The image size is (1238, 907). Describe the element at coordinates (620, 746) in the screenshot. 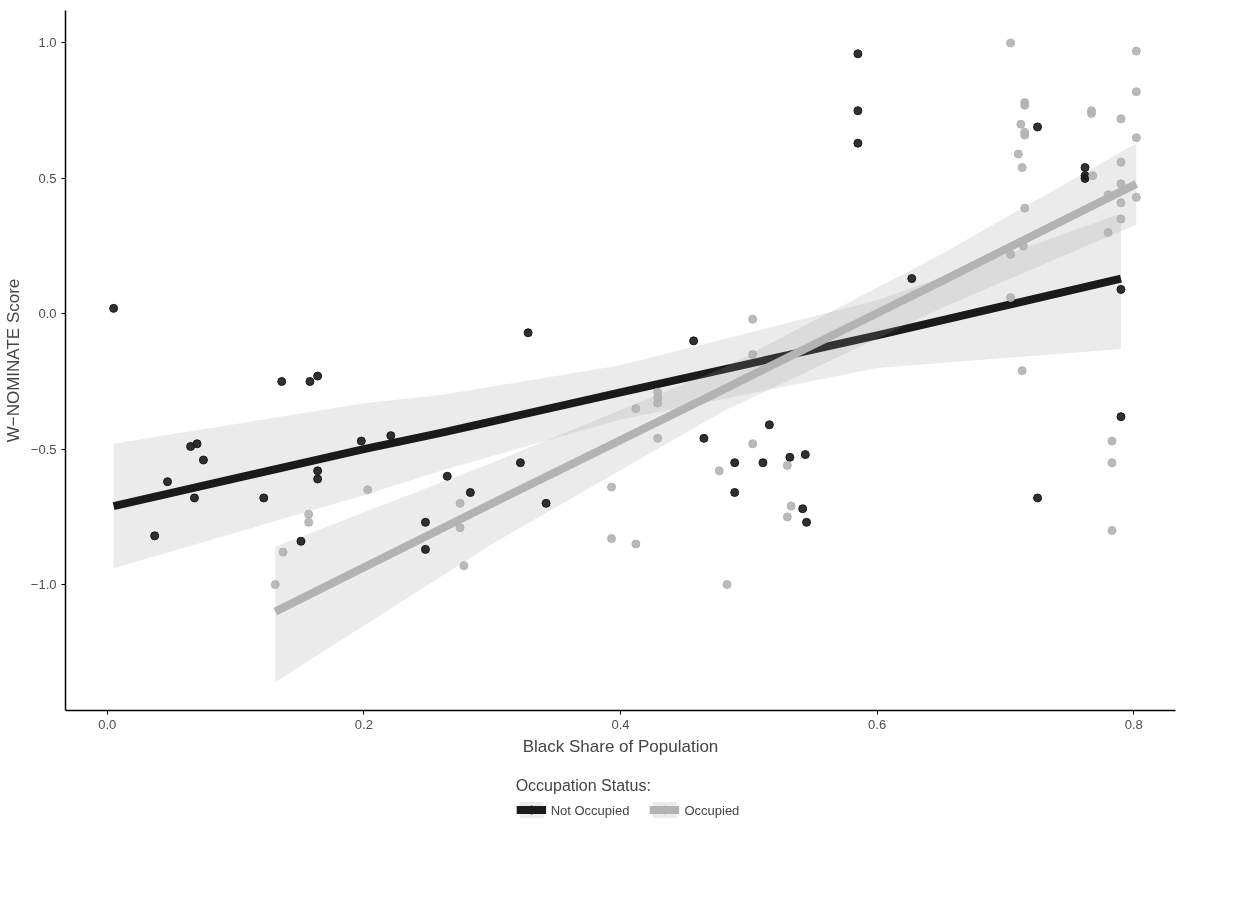

I see `x-axis-title: Black Share of Population` at that location.